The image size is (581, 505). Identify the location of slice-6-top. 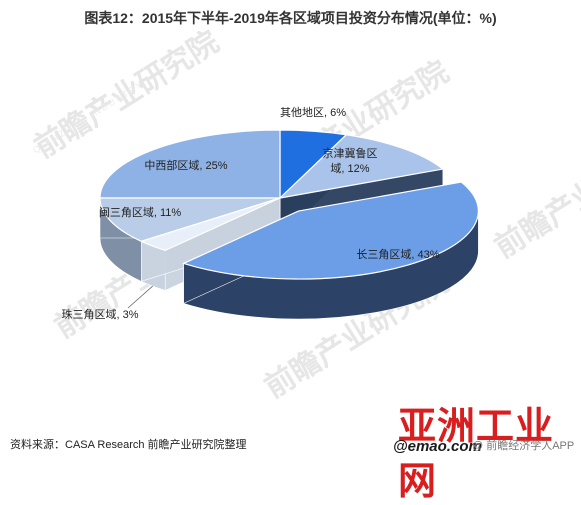
(190, 164).